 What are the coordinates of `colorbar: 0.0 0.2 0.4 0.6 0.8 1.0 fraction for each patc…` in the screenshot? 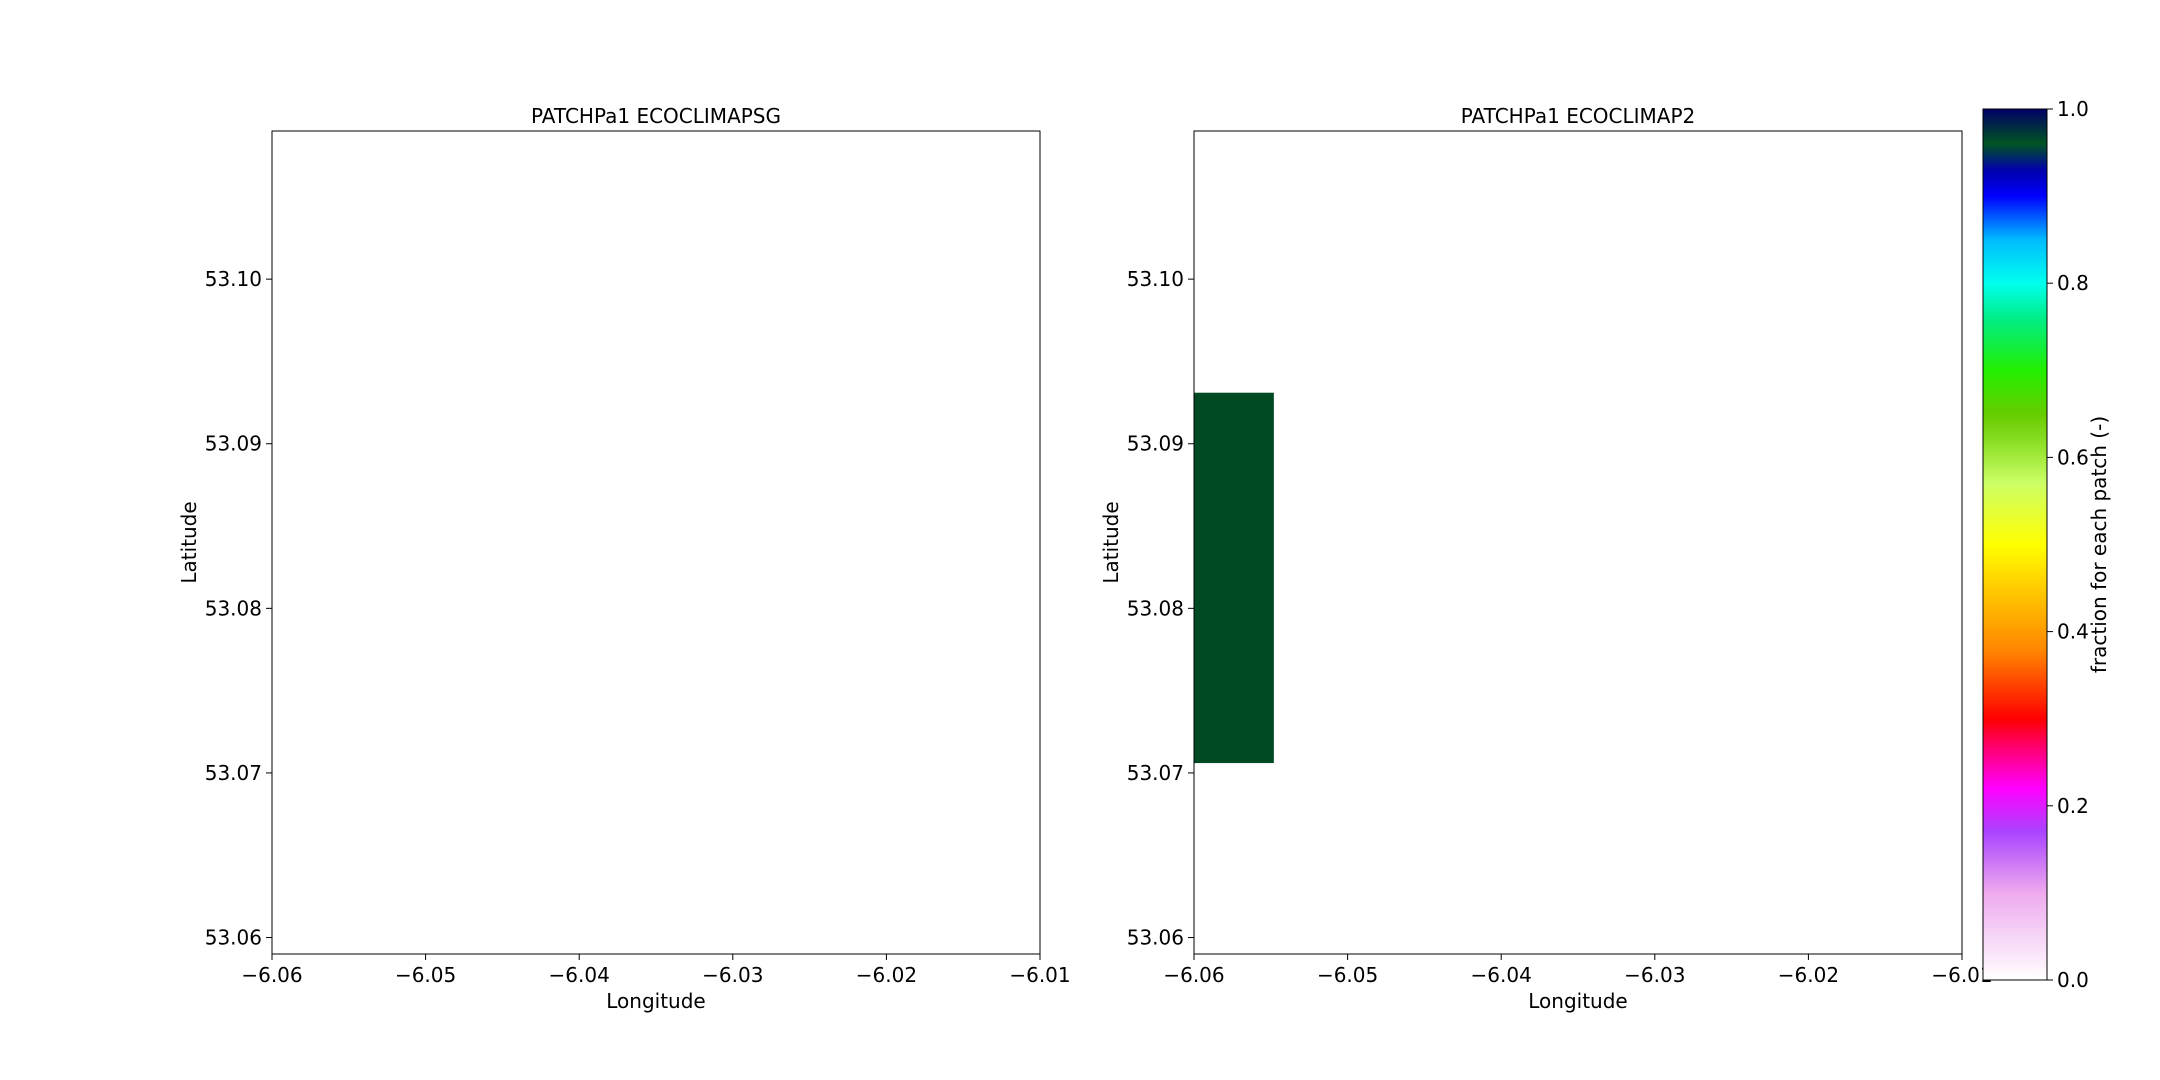 It's located at (2046, 544).